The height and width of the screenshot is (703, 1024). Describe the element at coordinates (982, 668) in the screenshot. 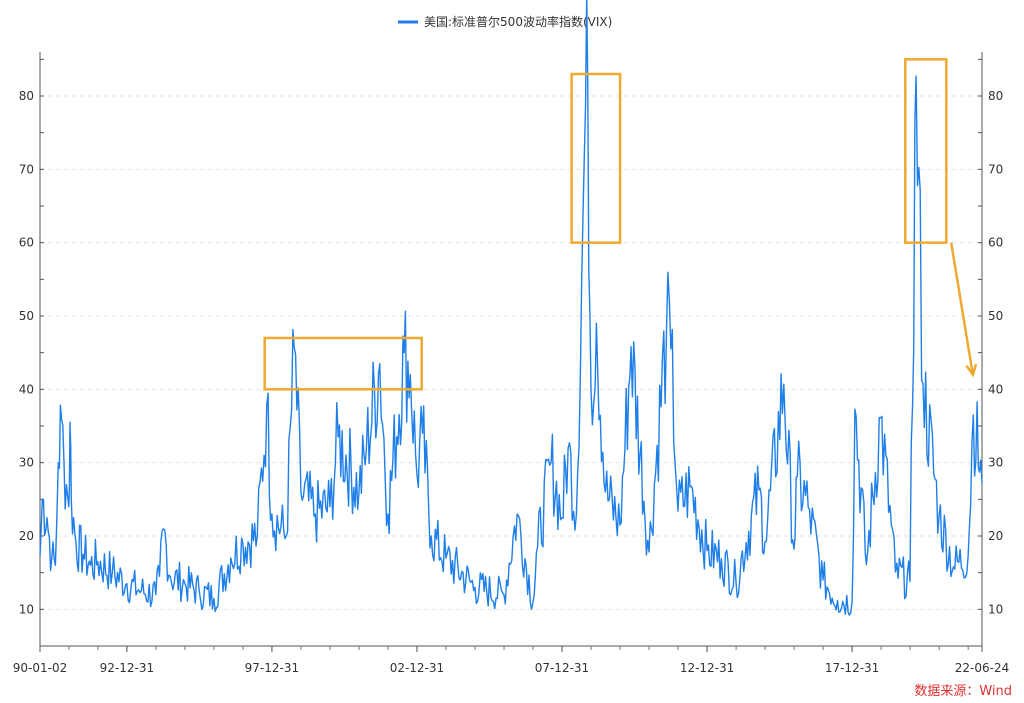

I see `x-tick-label: 22-06-24` at that location.